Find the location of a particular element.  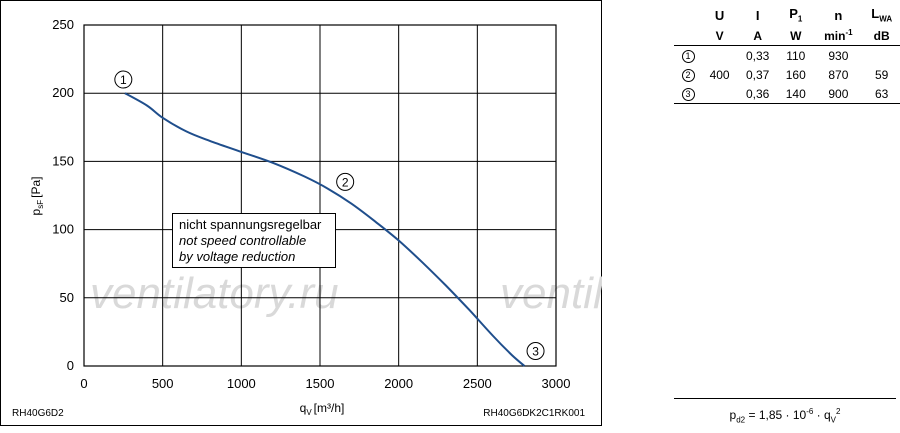

dynamic-pressure-formula: pd2 = 1,85 · 10-6 · qV2 is located at coordinates (785, 411).